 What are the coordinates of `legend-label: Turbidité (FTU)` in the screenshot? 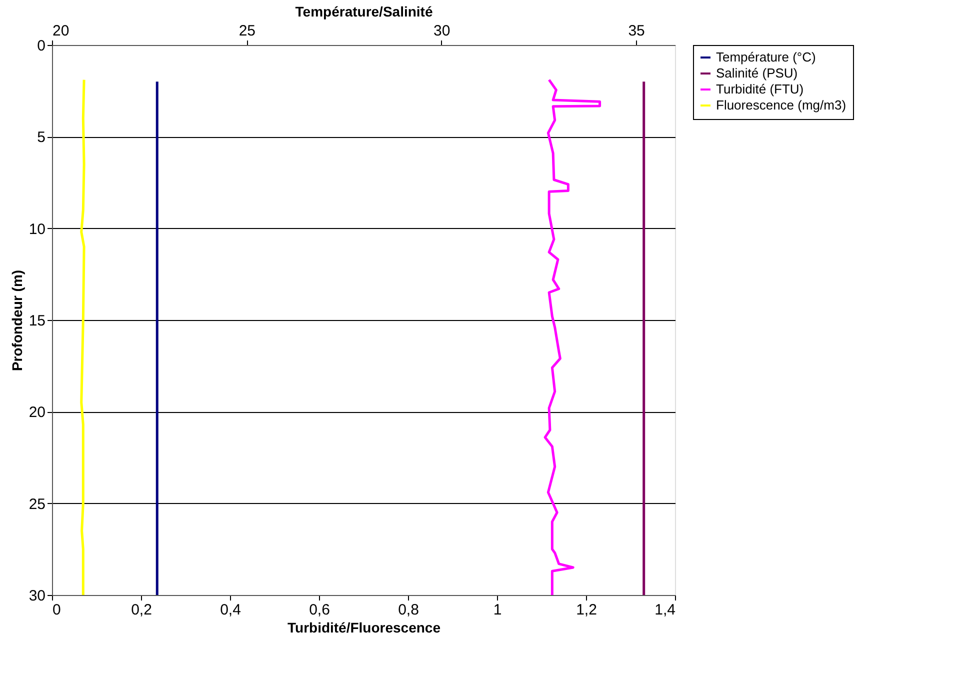 It's located at (760, 89).